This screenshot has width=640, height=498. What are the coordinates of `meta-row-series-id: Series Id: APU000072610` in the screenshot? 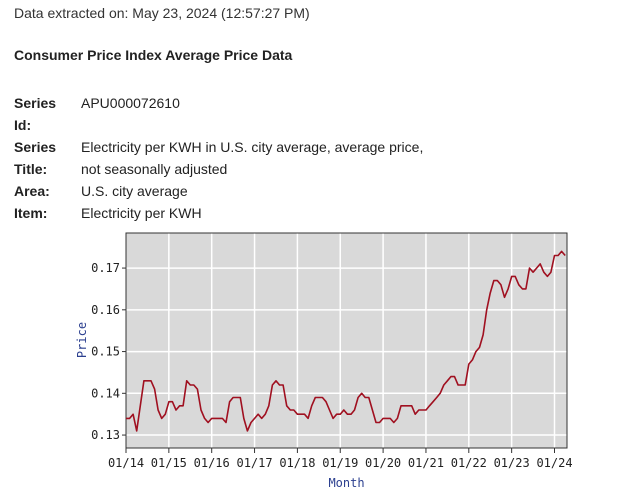 It's located at (218, 114).